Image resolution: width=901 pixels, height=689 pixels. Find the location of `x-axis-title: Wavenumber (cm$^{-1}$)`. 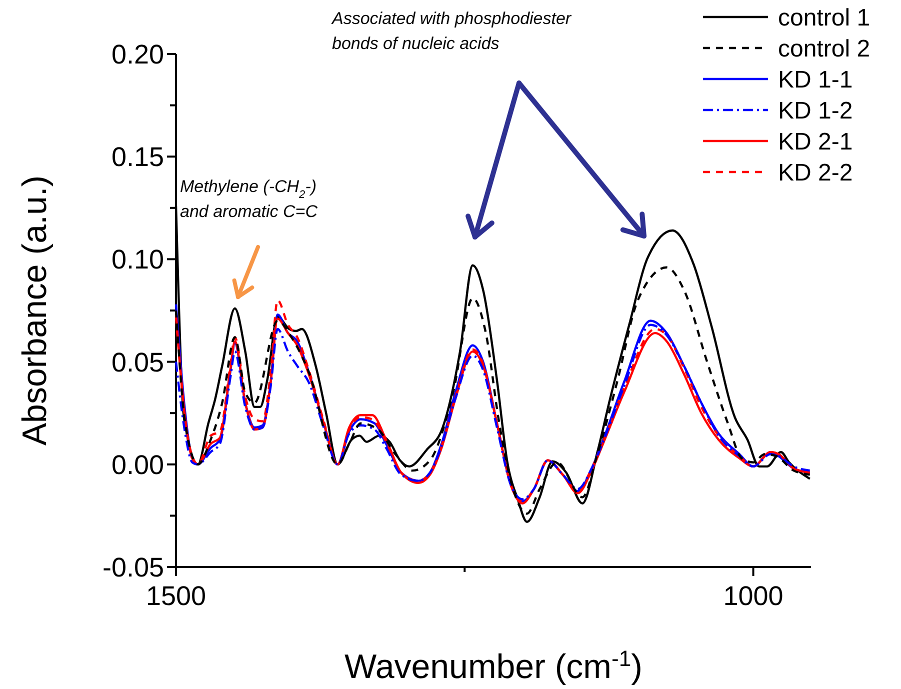

x-axis-title: Wavenumber (cm$^{-1}$) is located at coordinates (493, 666).